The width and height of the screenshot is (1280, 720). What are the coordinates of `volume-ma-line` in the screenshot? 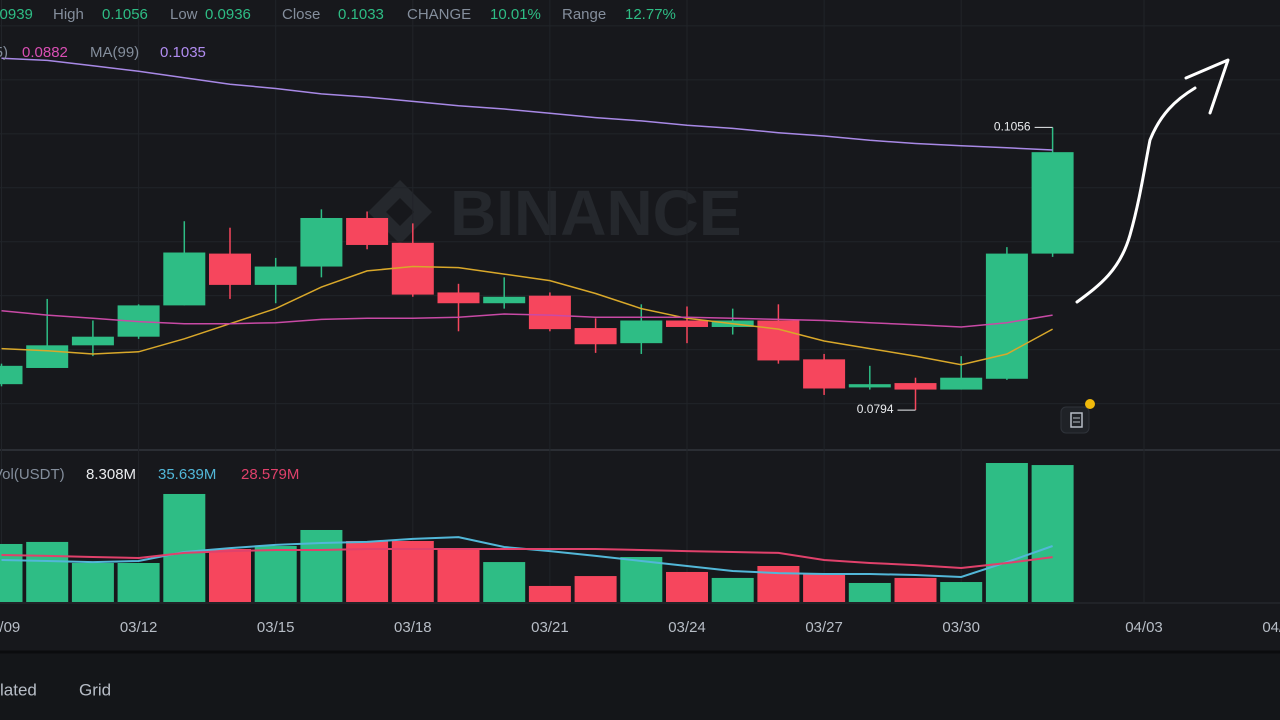 It's located at (527, 559).